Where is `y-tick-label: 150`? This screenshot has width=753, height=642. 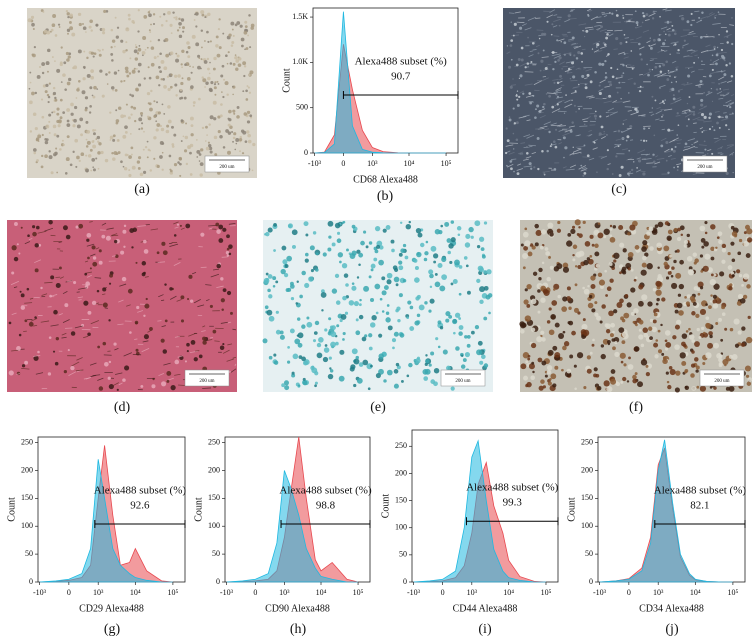 y-tick-label: 150 is located at coordinates (27, 497).